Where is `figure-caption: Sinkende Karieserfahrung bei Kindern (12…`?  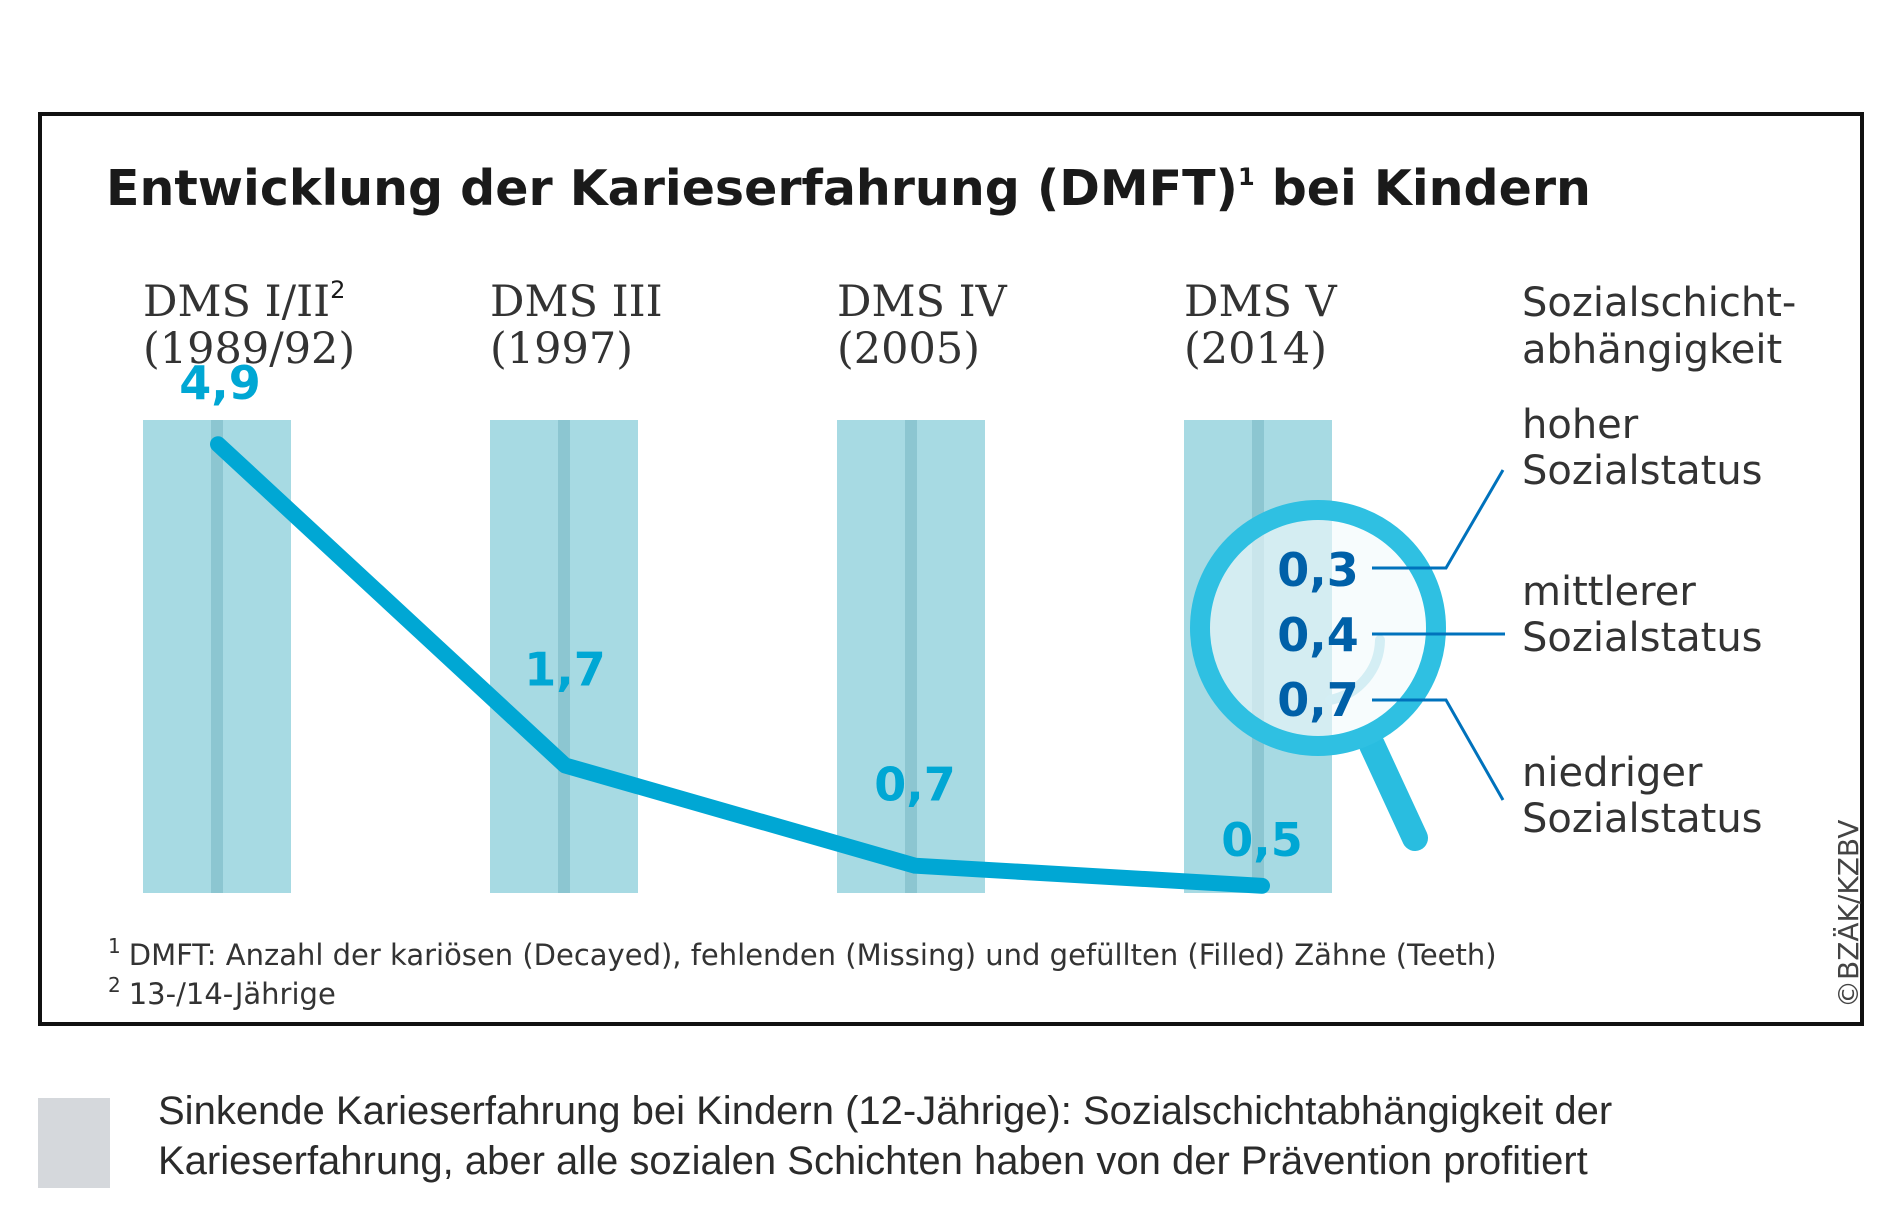 figure-caption: Sinkende Karieserfahrung bei Kindern (12… is located at coordinates (1018, 1136).